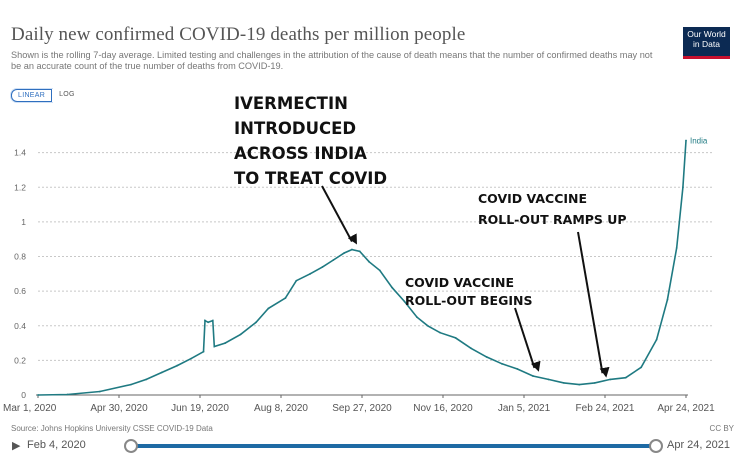 Image resolution: width=750 pixels, height=469 pixels. I want to click on timeline-end-label: Apr 24, 2021, so click(698, 445).